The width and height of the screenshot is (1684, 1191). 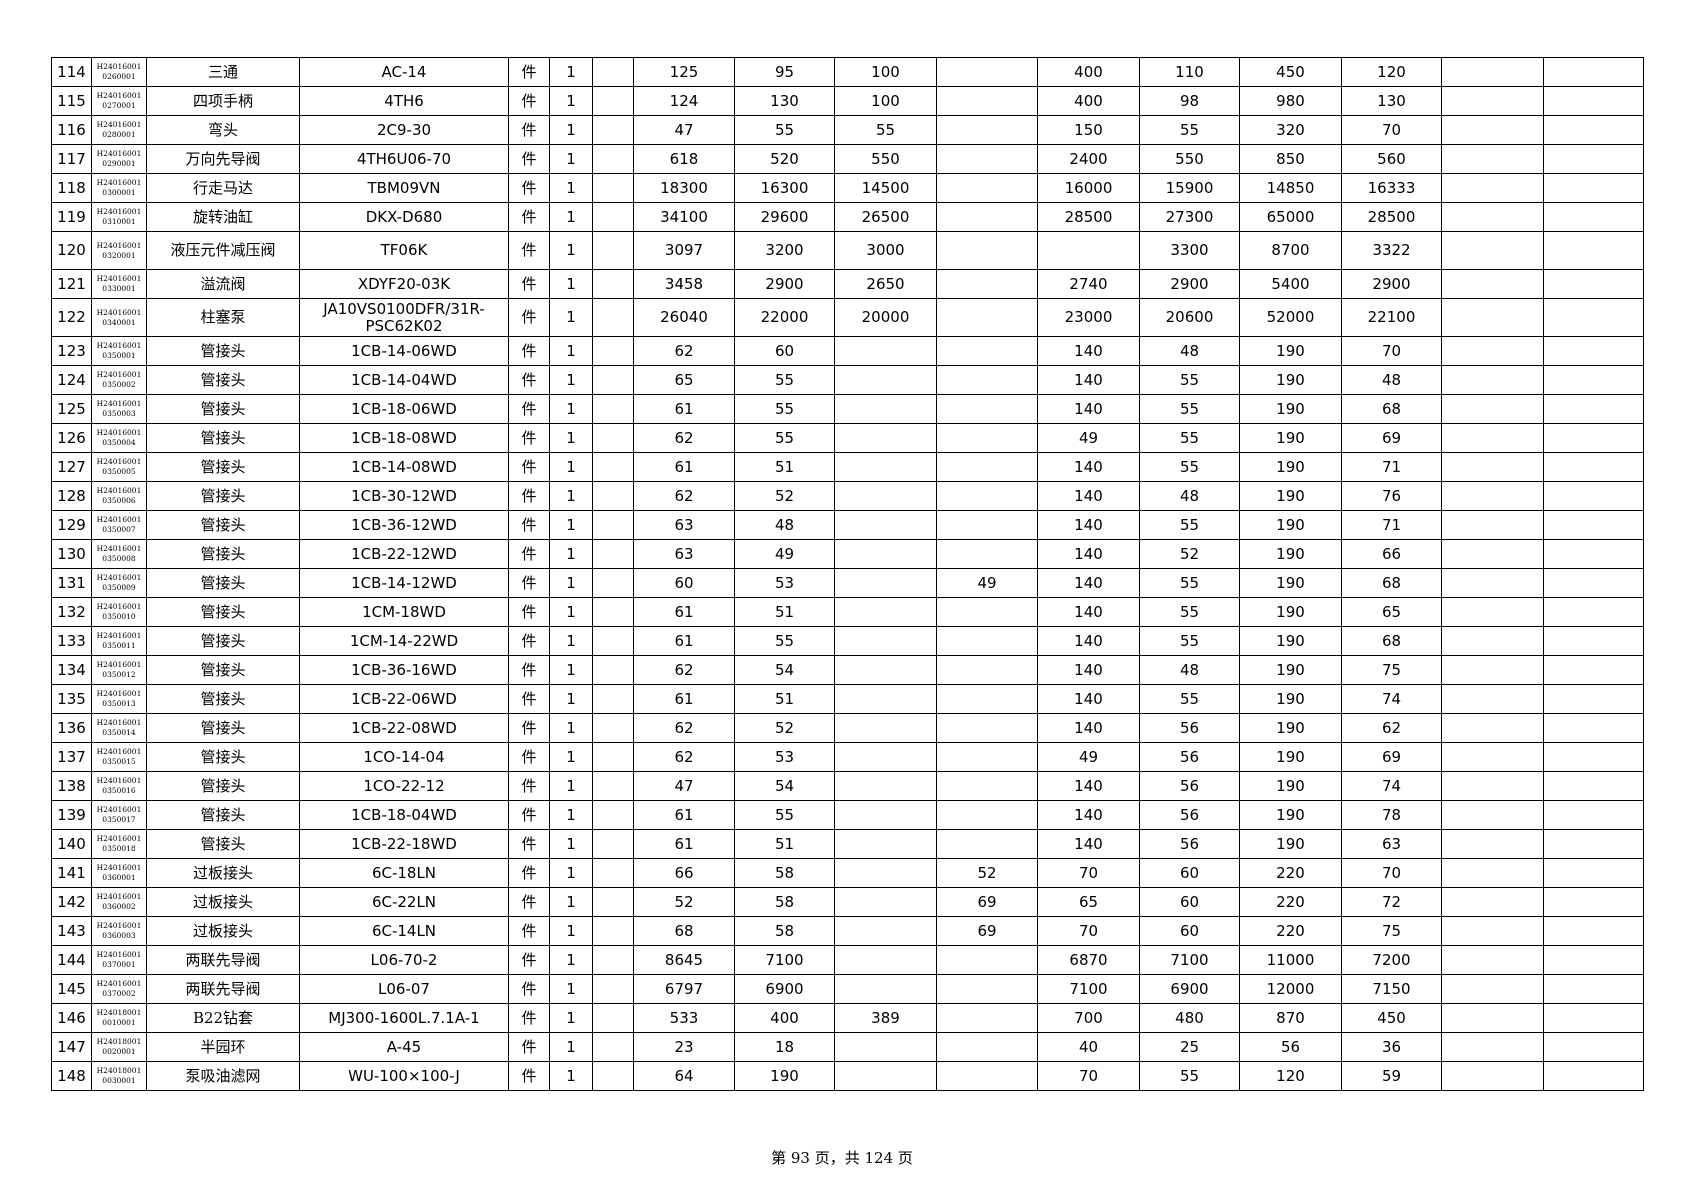 I want to click on row-number: 130, so click(x=71, y=554).